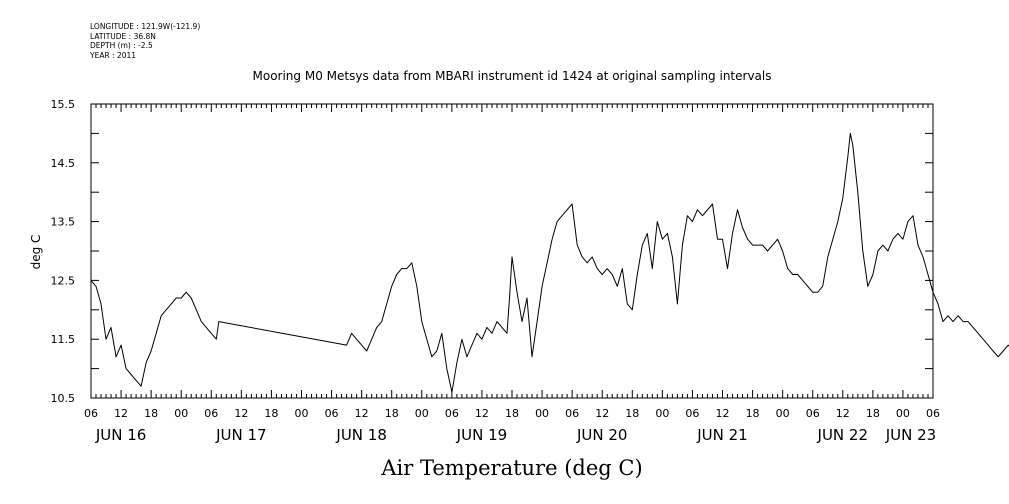 This screenshot has height=504, width=1009. I want to click on y-tick-label: 15.5, so click(63, 104).